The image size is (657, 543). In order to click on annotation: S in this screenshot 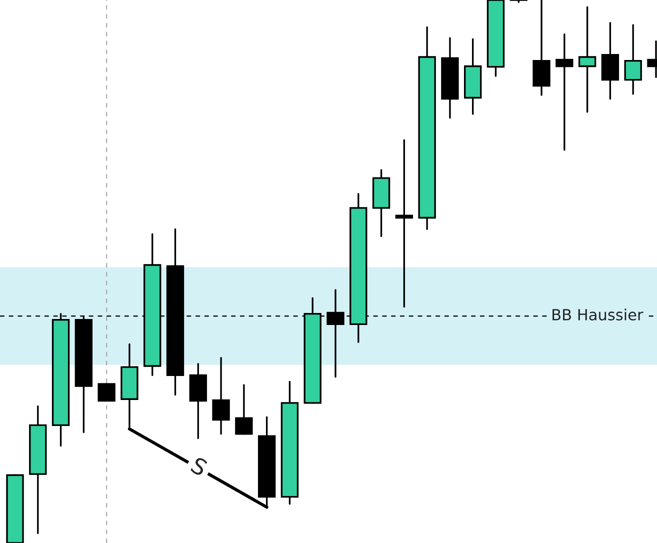, I will do `click(199, 466)`.